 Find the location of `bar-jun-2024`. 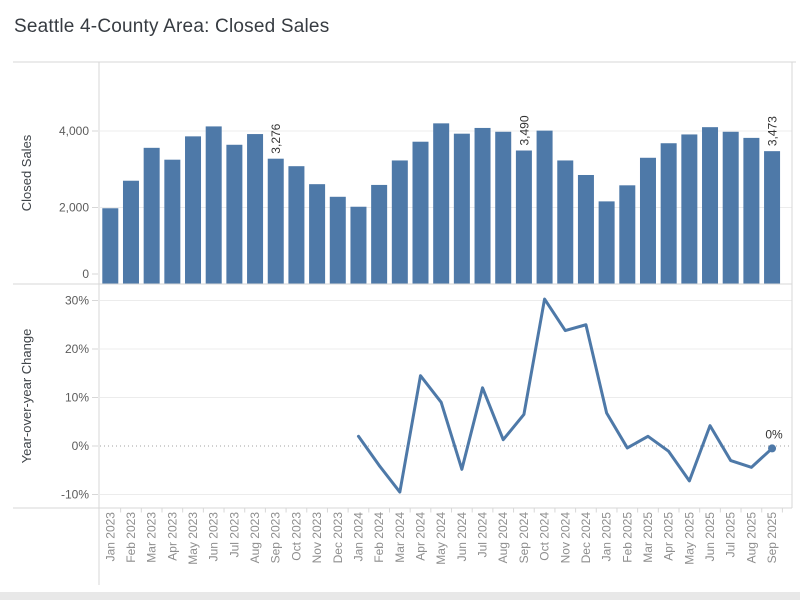

bar-jun-2024 is located at coordinates (461, 208).